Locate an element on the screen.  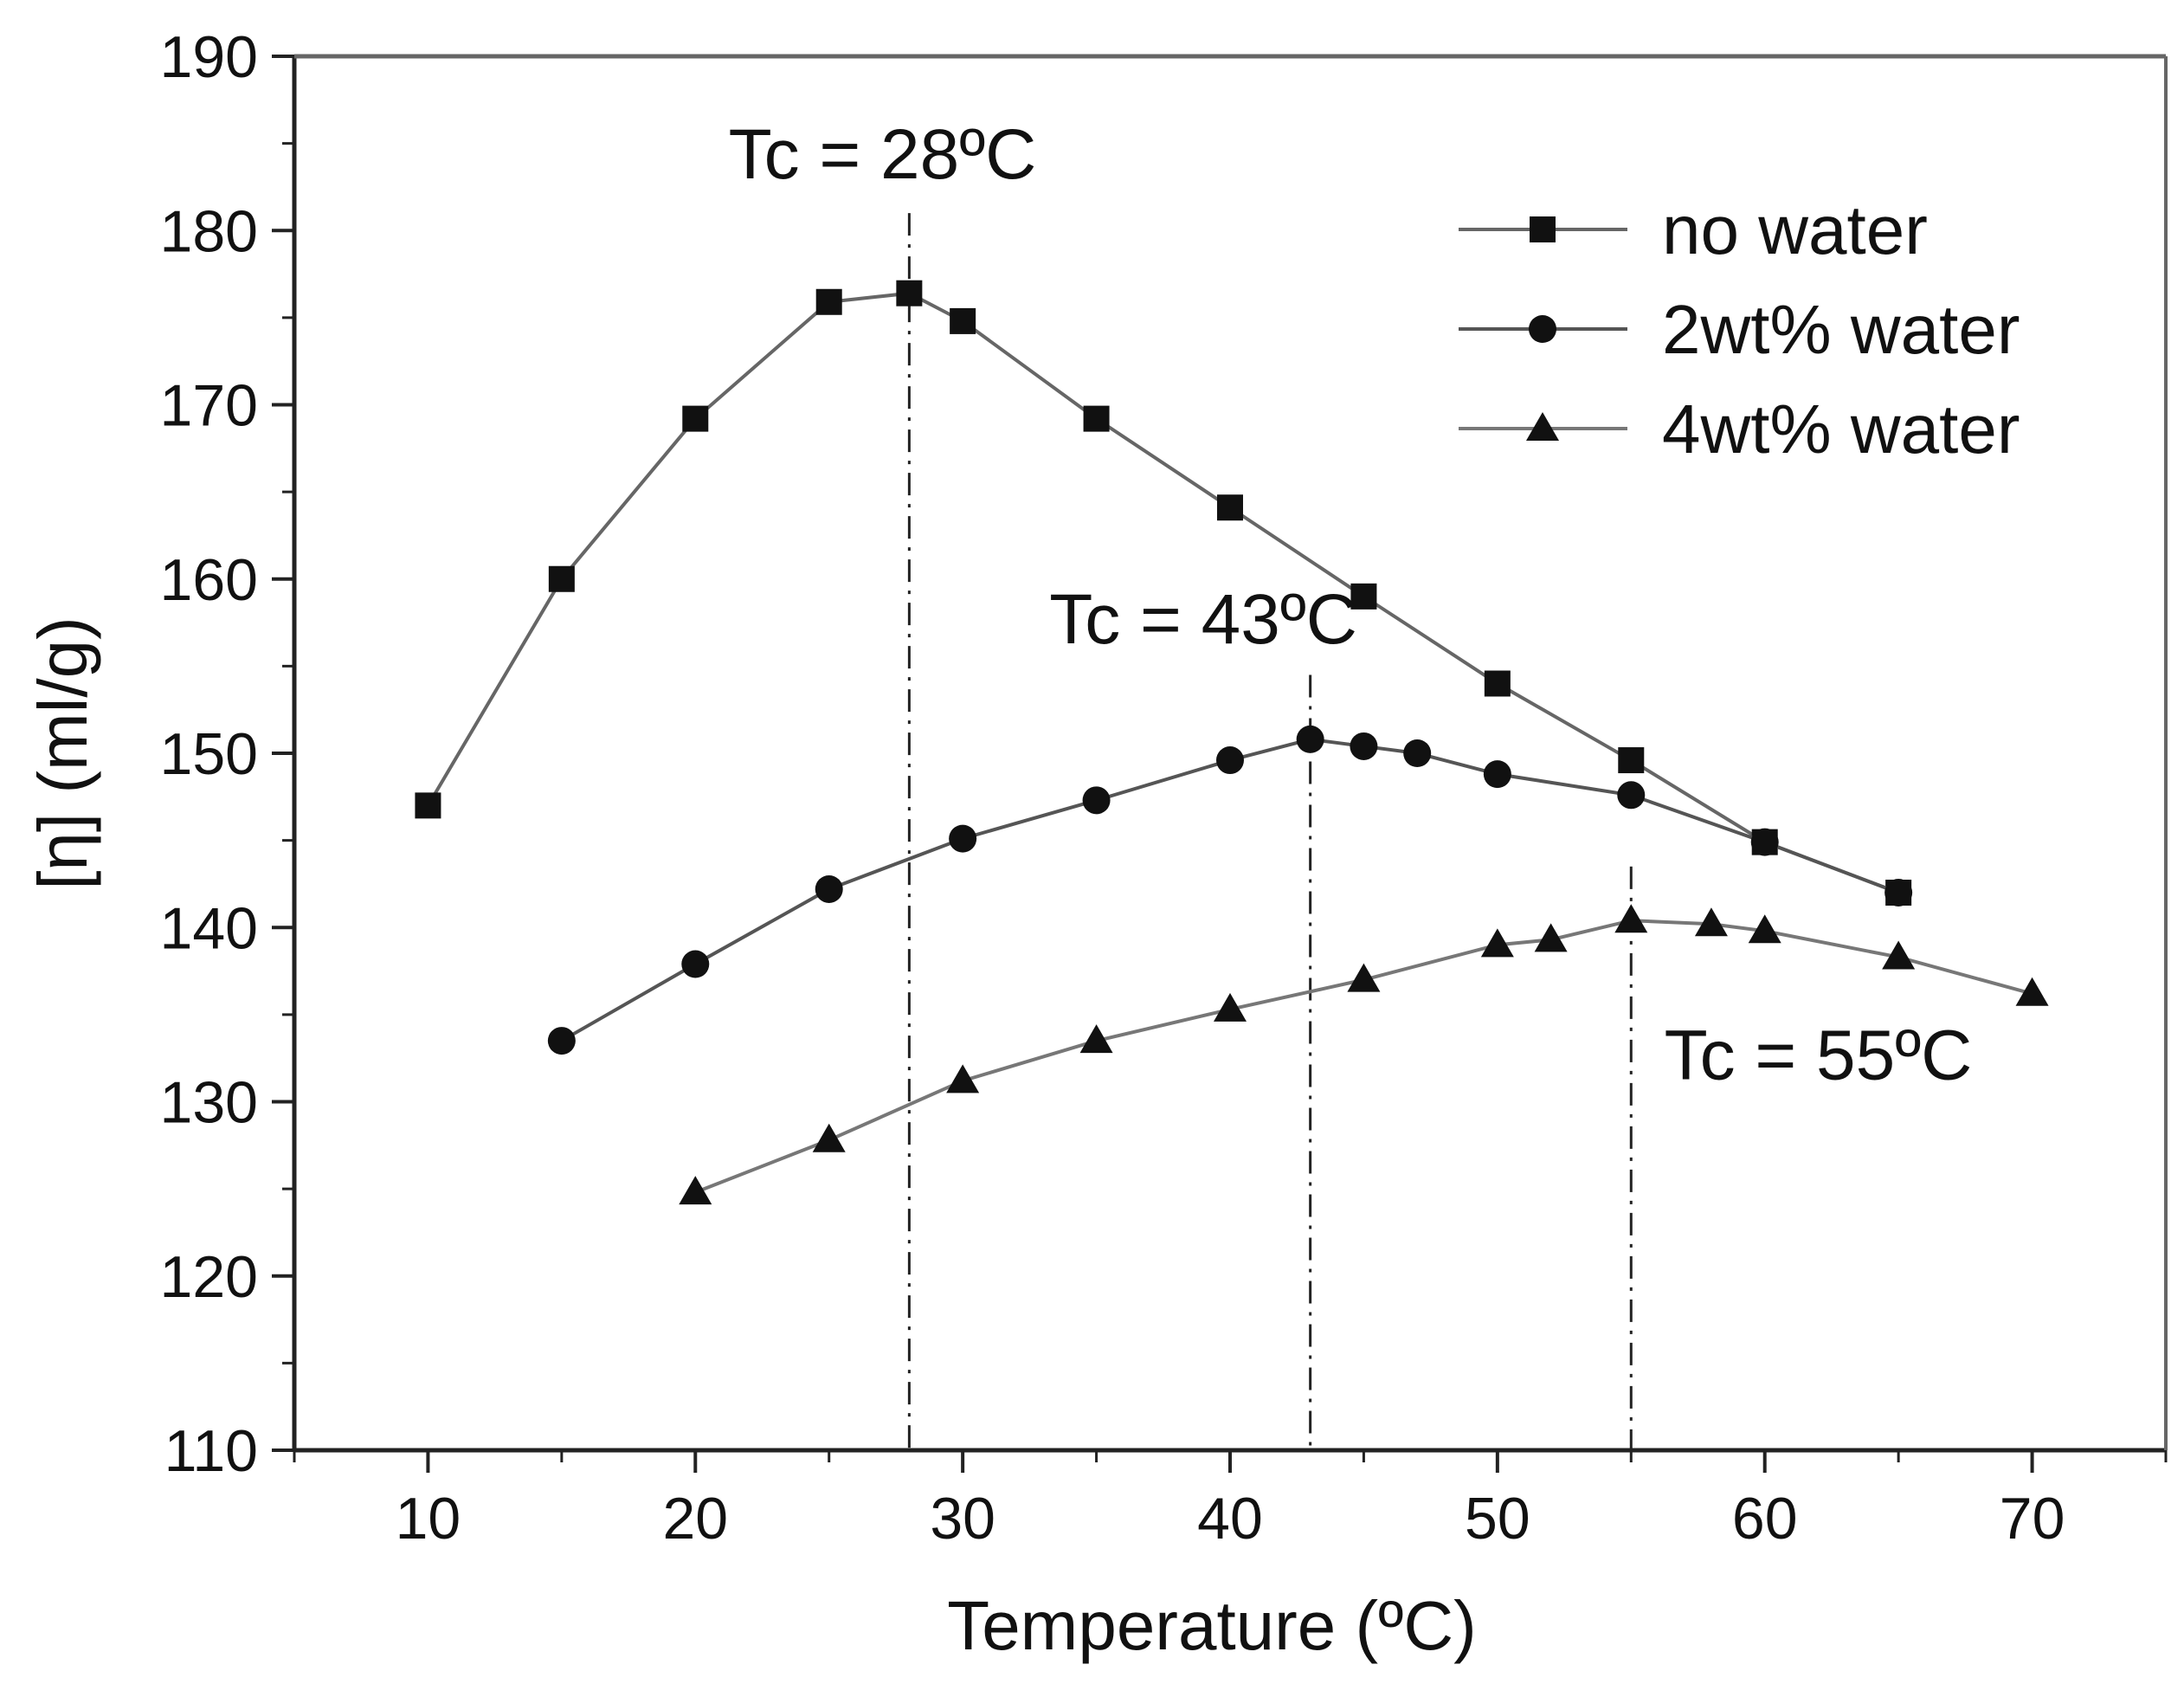
y-axis-title: [η] (ml/g) is located at coordinates (62, 753).